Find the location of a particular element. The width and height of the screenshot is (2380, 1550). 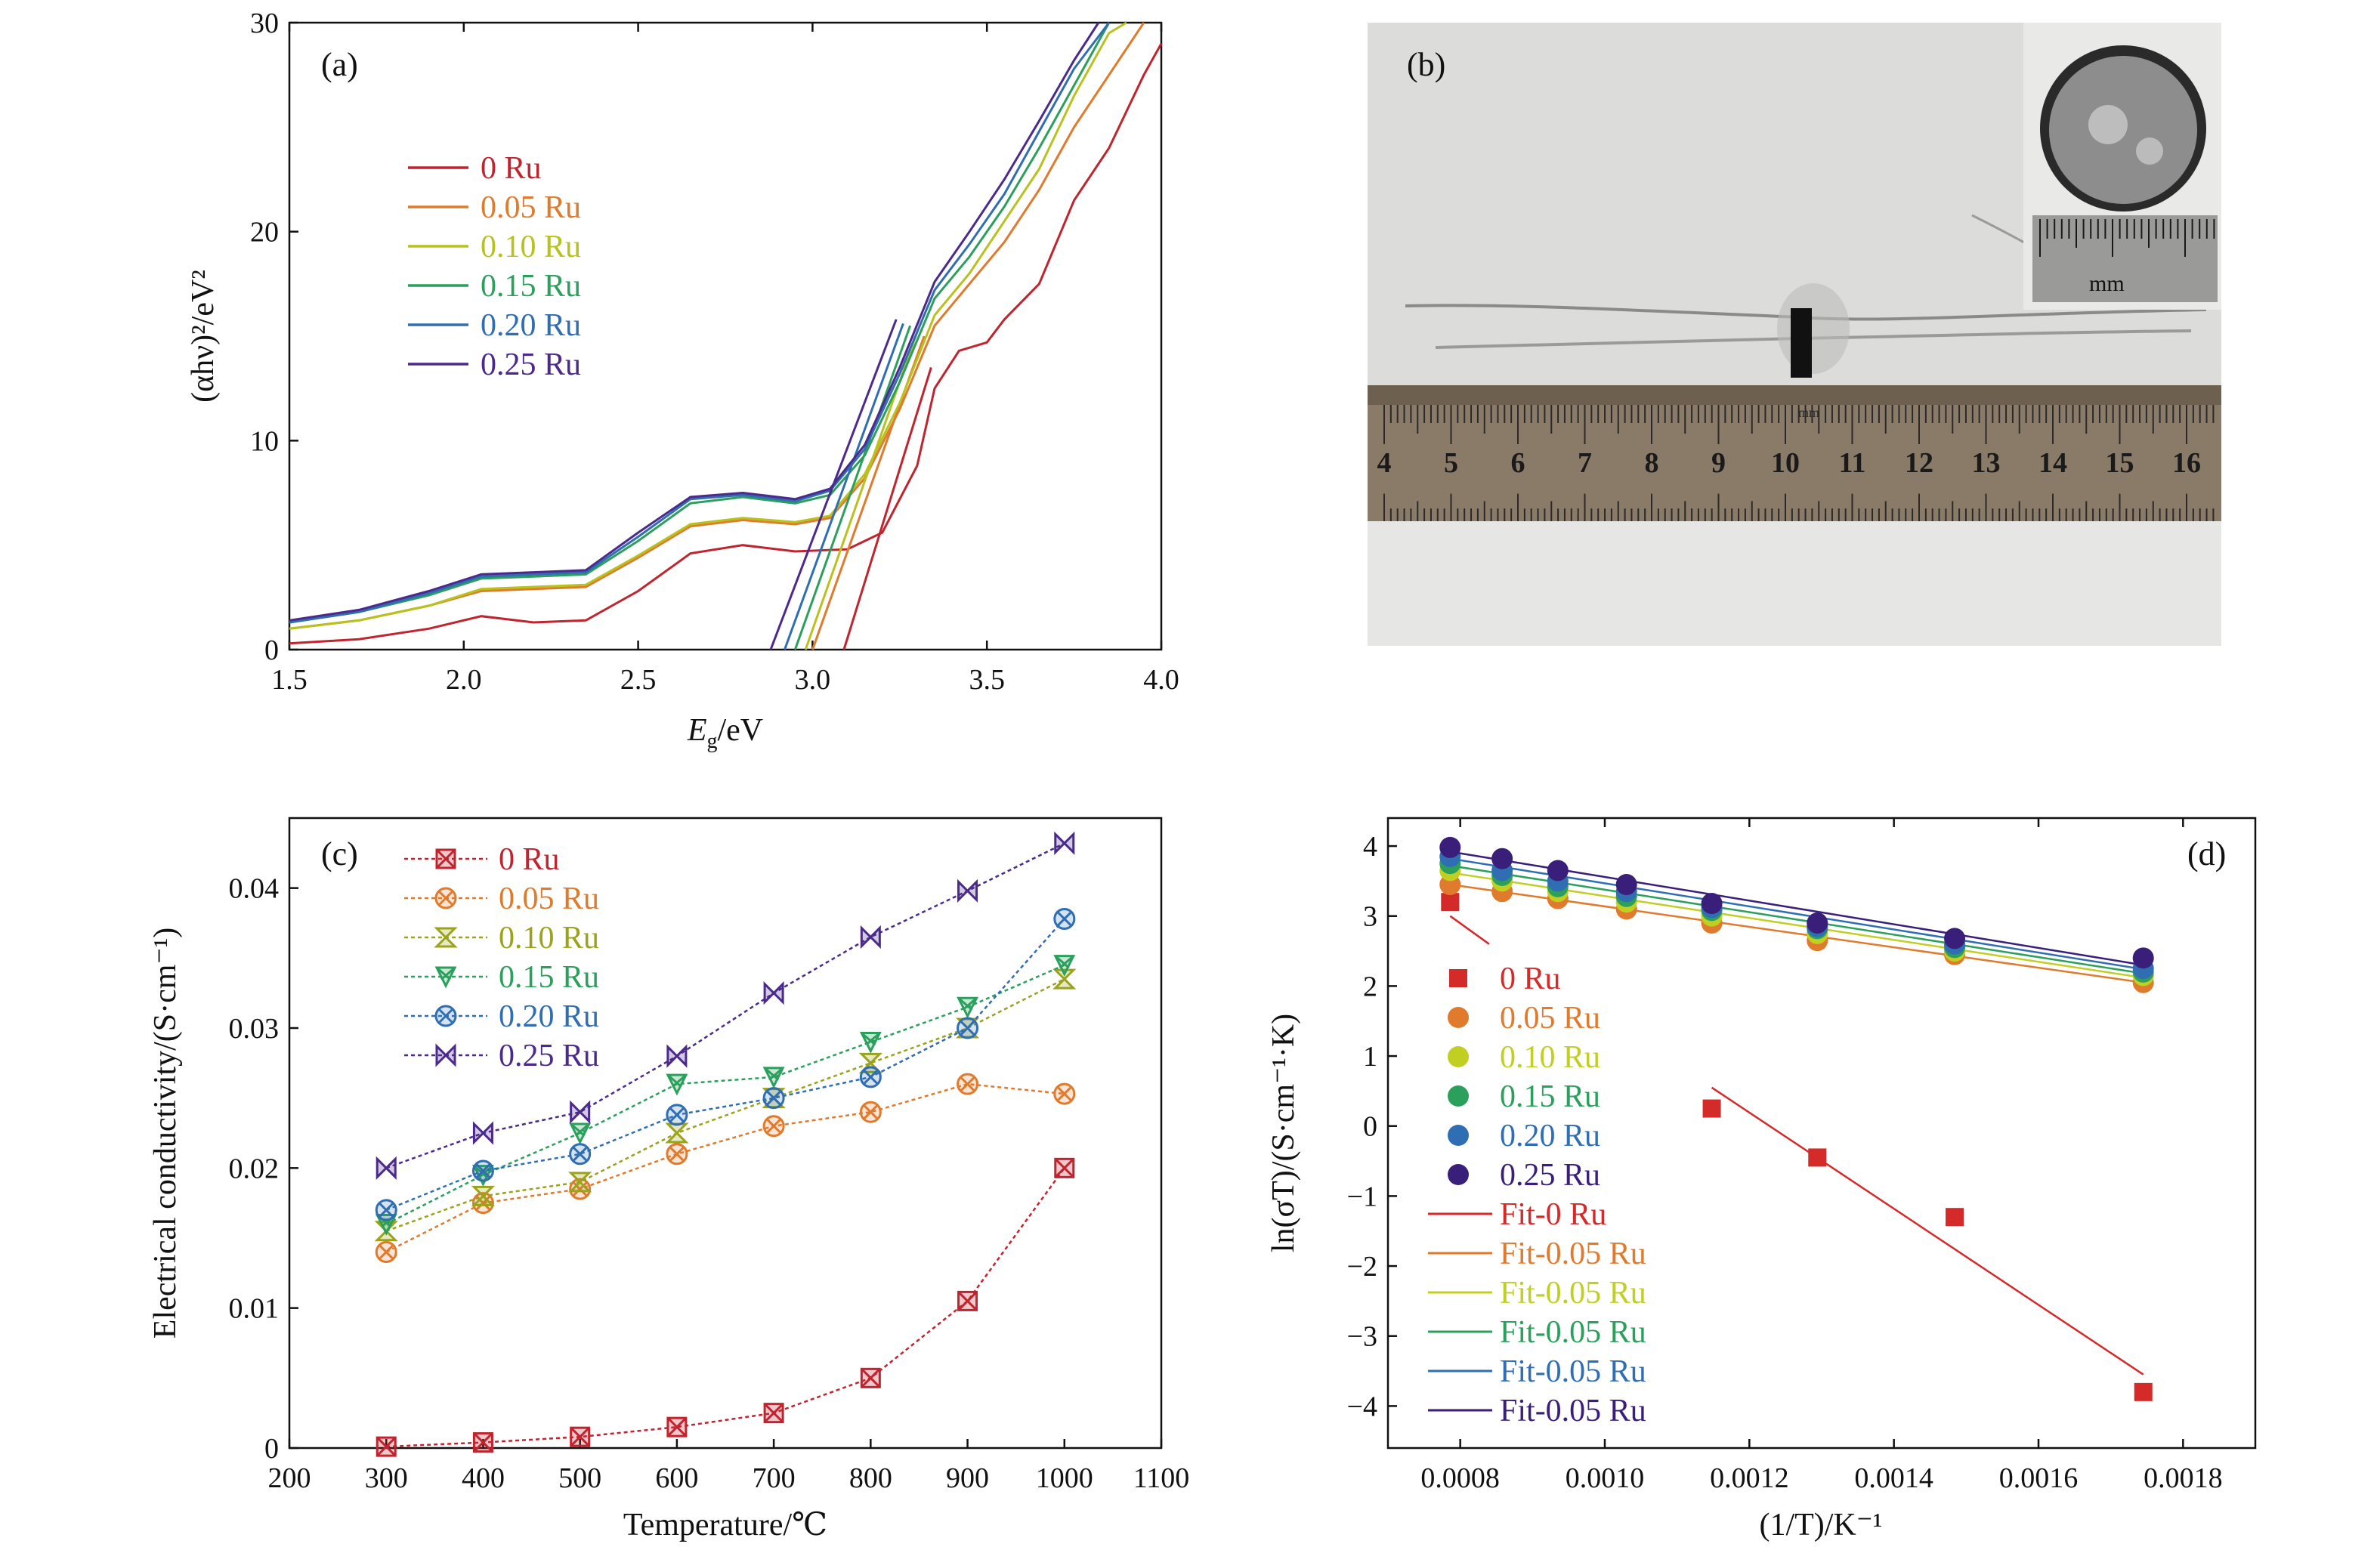

inset-ruler is located at coordinates (2125, 259).